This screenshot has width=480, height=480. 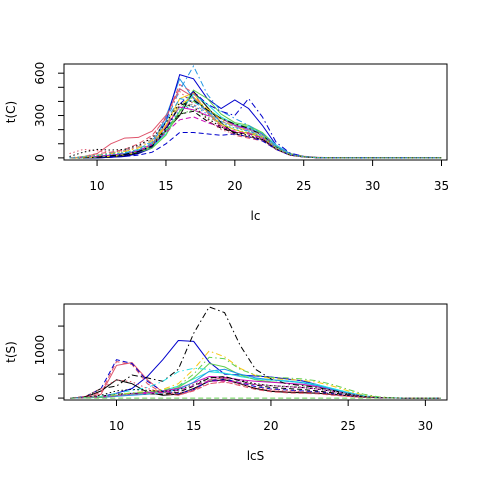 I want to click on bottom-x-tick-label: 30, so click(x=425, y=426).